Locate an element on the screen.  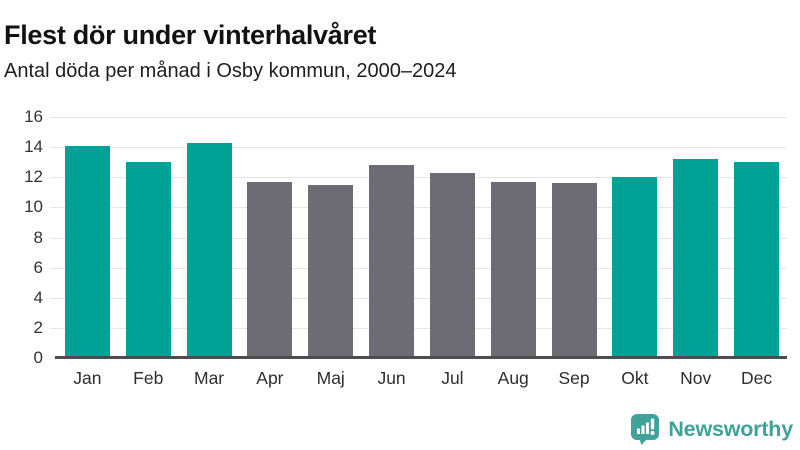
brand-footer: Newsworthy is located at coordinates (711, 429).